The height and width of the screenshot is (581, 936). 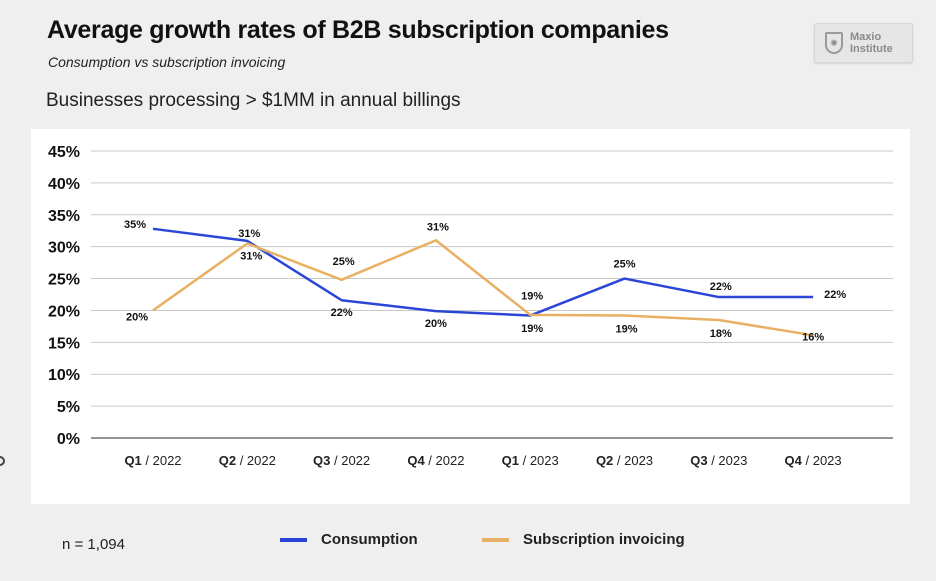 I want to click on data-label: 16%, so click(x=813, y=337).